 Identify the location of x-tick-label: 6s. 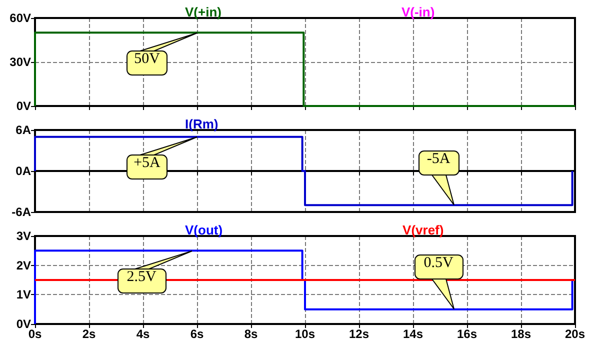
(197, 334).